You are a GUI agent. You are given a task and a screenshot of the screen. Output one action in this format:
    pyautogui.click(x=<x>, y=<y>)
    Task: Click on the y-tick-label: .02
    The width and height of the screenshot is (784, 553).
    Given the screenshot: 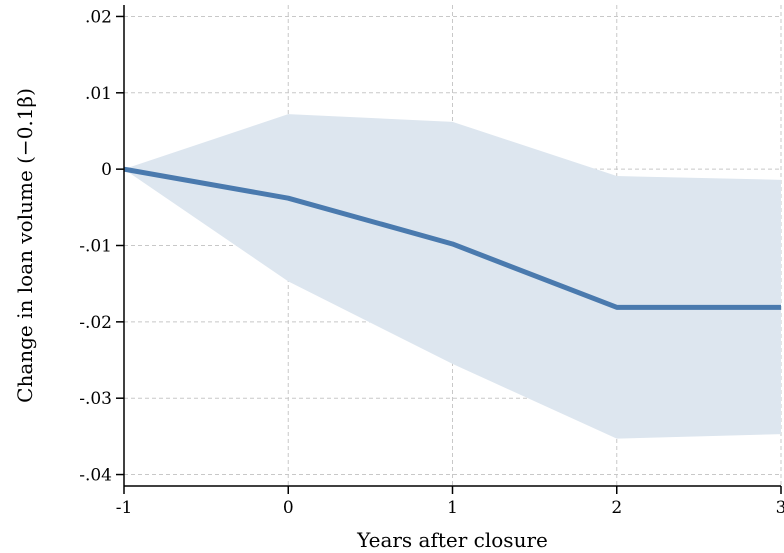 What is the action you would take?
    pyautogui.click(x=98, y=17)
    